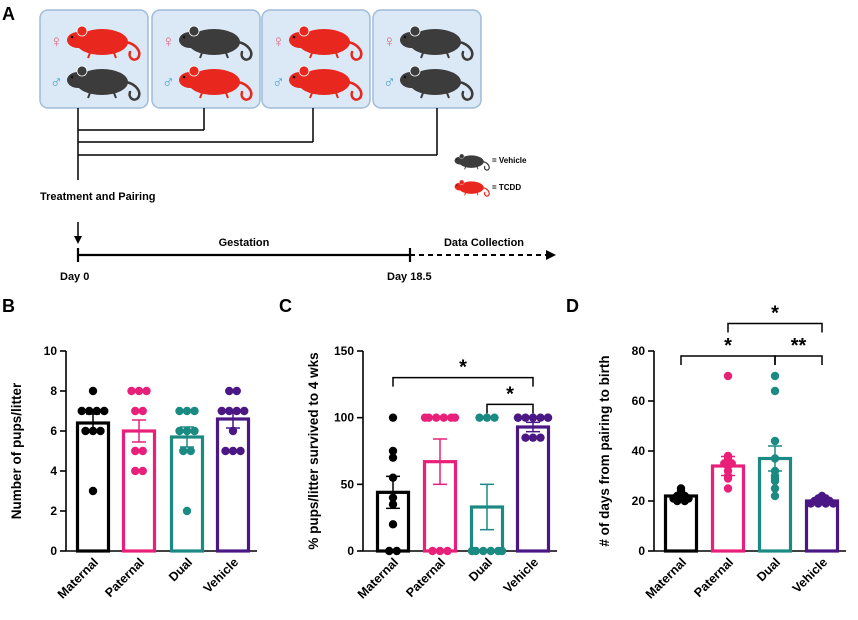  What do you see at coordinates (139, 491) in the screenshot?
I see `chart-b-bar-paternal` at bounding box center [139, 491].